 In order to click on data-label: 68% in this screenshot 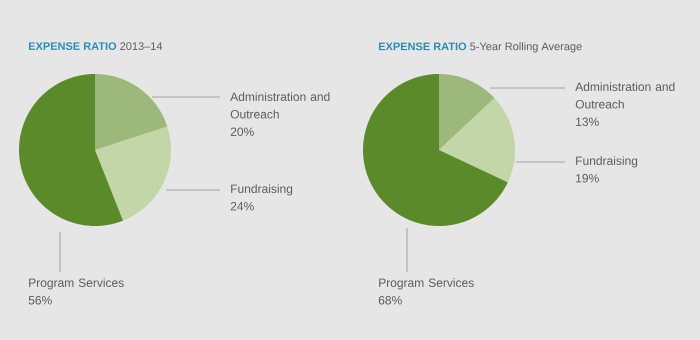, I will do `click(390, 300)`.